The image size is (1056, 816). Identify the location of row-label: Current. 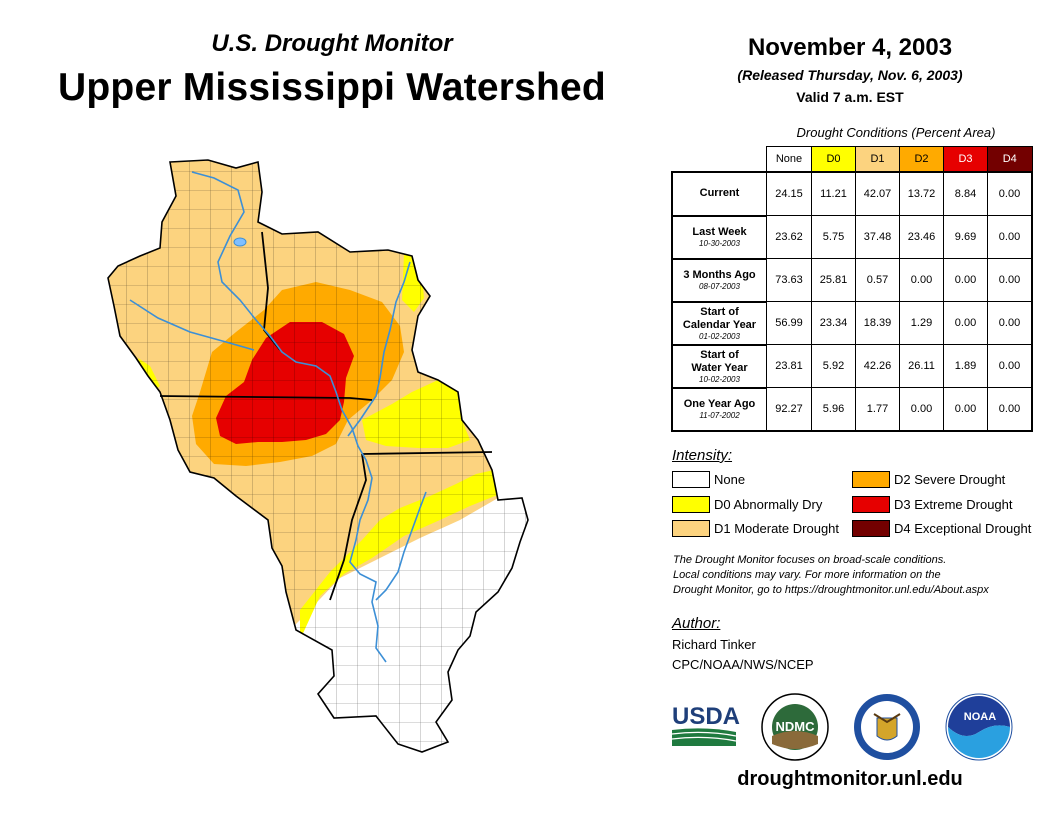
(719, 193).